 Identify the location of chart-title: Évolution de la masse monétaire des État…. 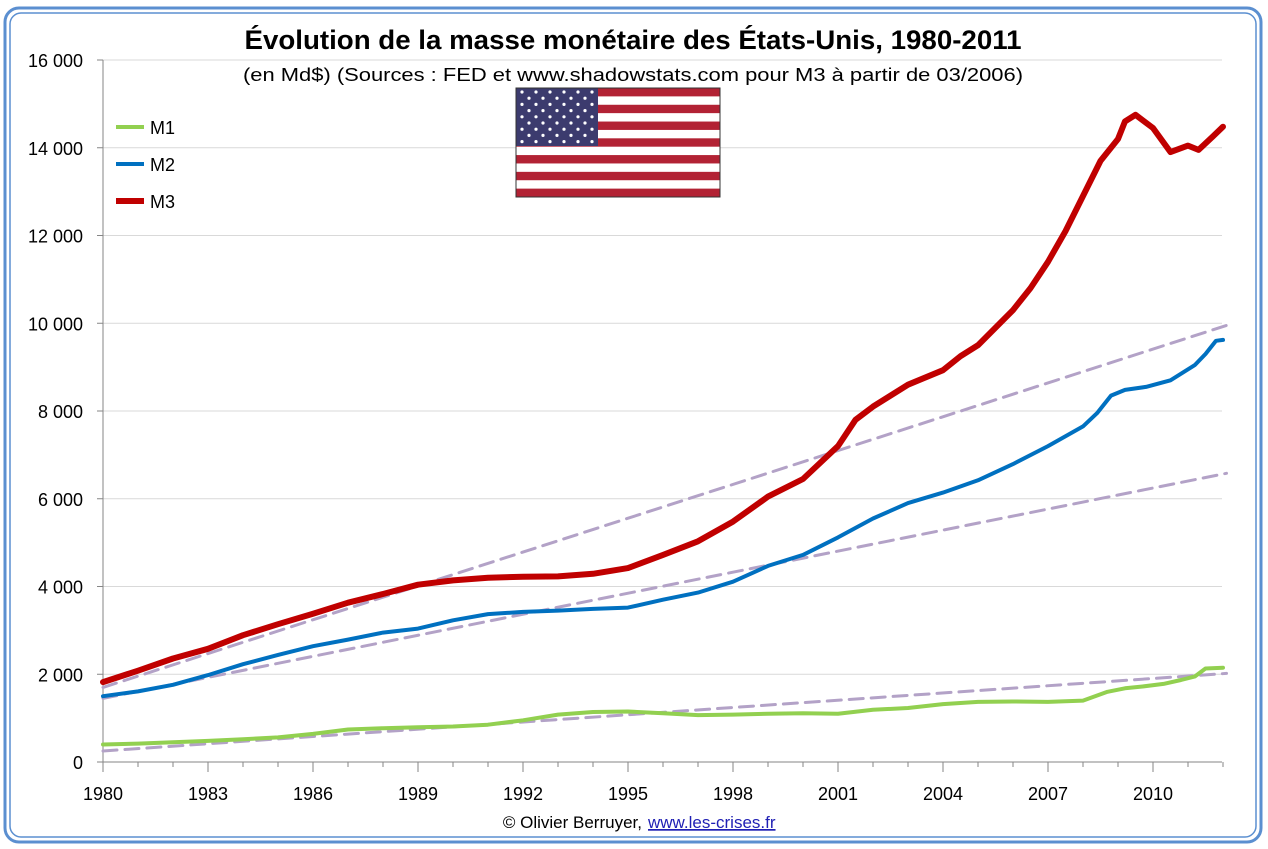
(633, 39).